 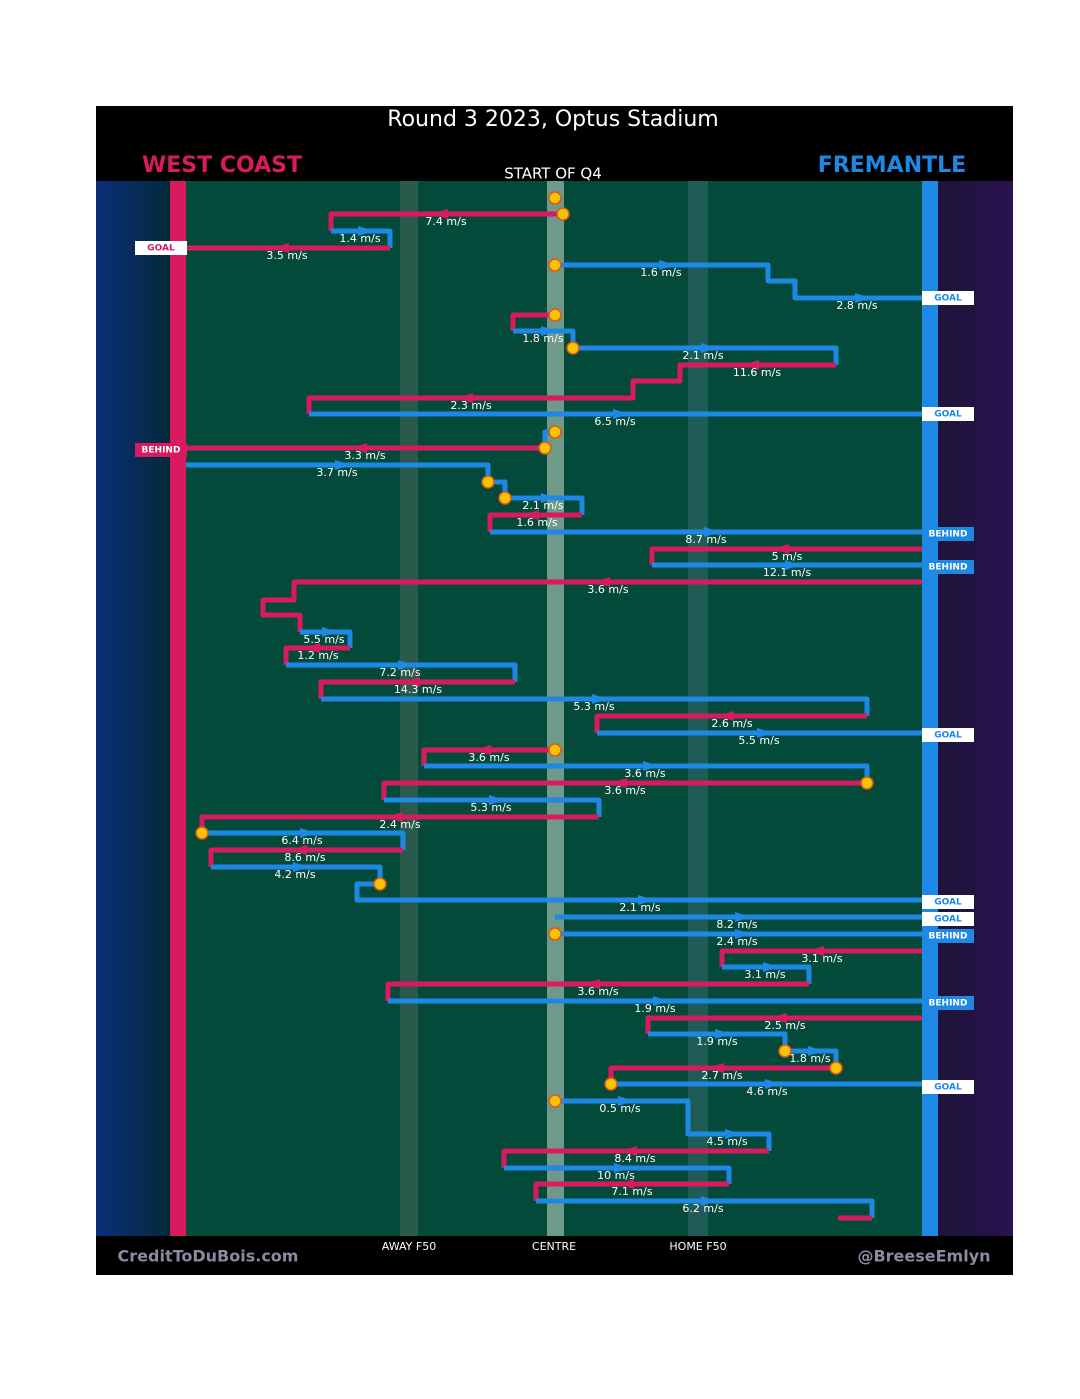 I want to click on speed-label: 5.5 m/s, so click(x=323, y=639).